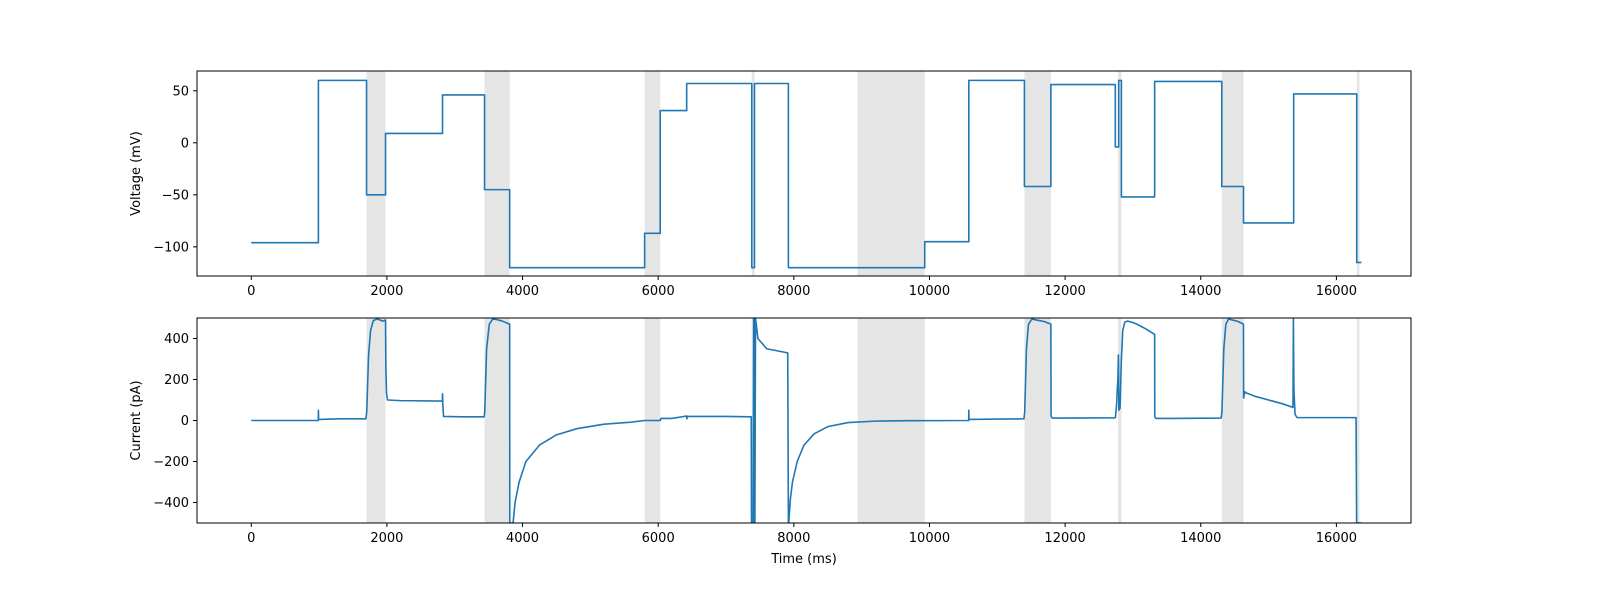 This screenshot has width=1600, height=600. I want to click on y-tick-label: −400, so click(171, 503).